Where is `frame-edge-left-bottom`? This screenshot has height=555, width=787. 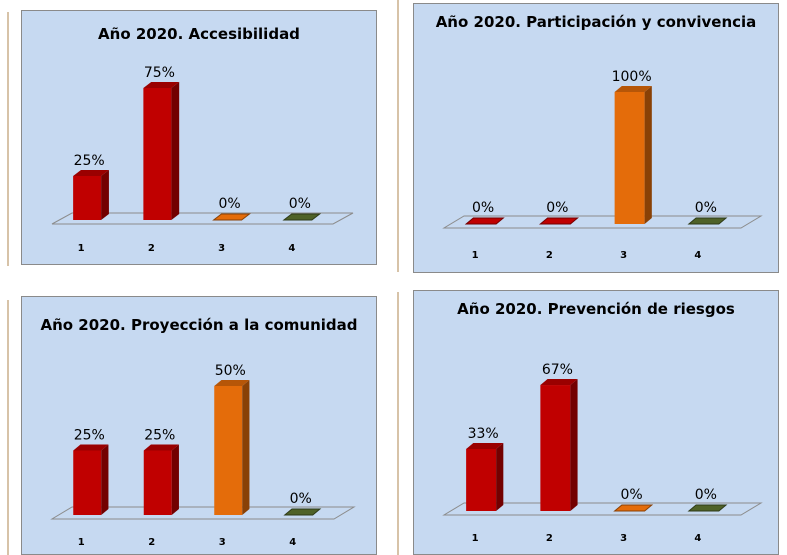
frame-edge-left-bottom is located at coordinates (8, 427).